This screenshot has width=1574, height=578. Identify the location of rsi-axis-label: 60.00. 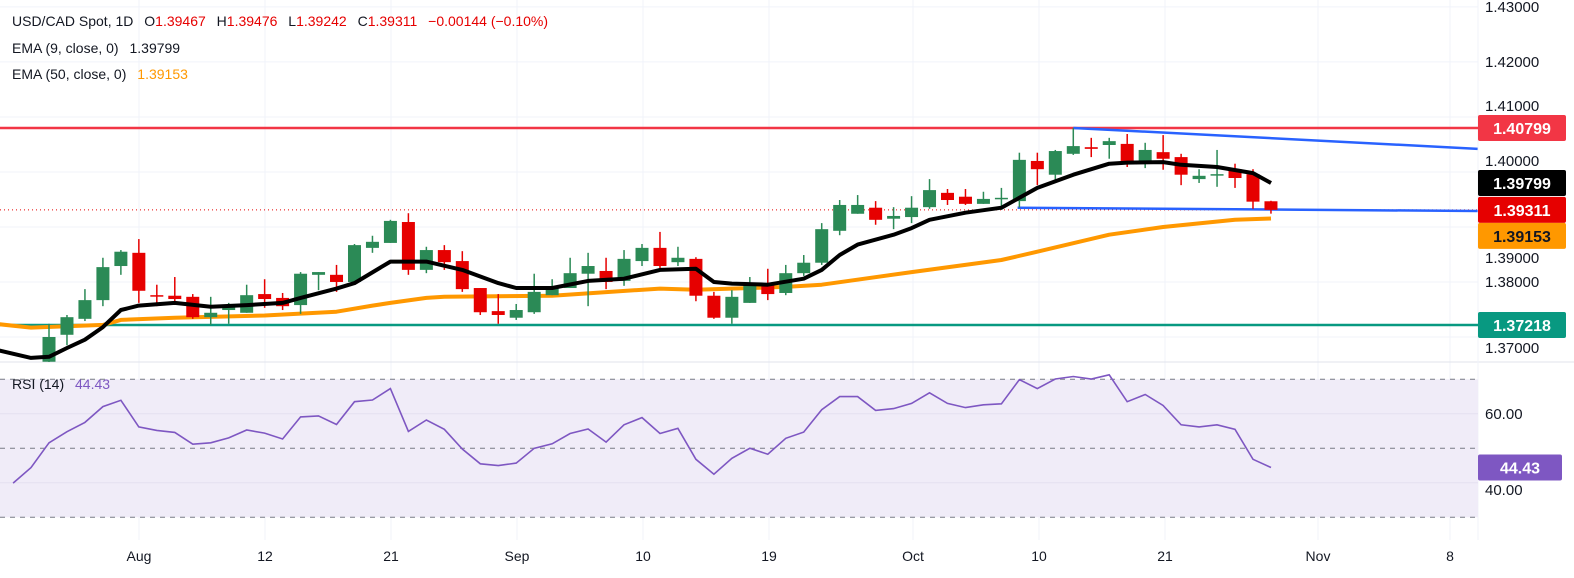
(1504, 414).